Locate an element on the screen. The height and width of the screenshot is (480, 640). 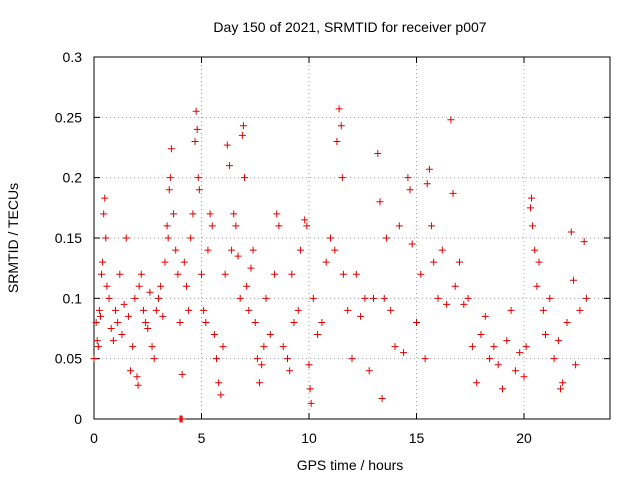
y-tick-label: 0.3 is located at coordinates (73, 57).